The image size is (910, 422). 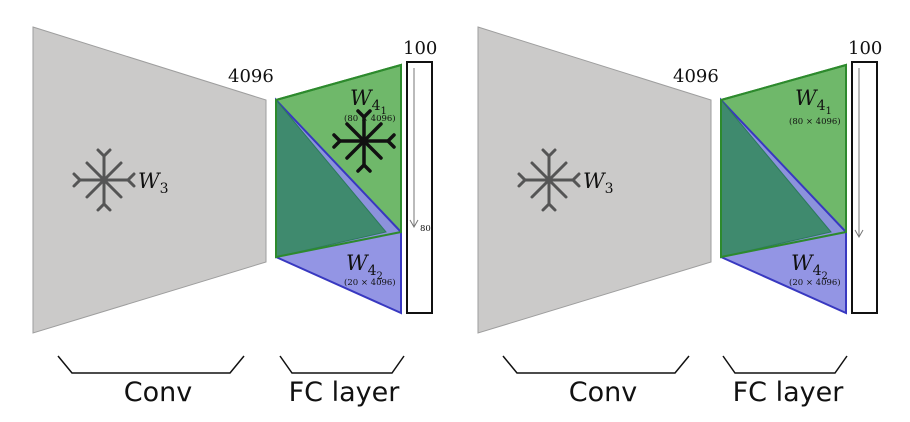 I want to click on split-marker: 80, so click(x=425, y=229).